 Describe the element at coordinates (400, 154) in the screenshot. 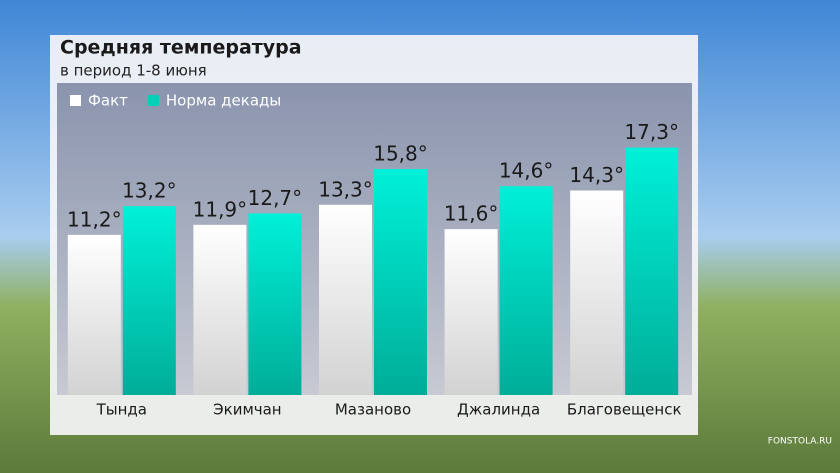

I see `value-label: 15,8°` at that location.